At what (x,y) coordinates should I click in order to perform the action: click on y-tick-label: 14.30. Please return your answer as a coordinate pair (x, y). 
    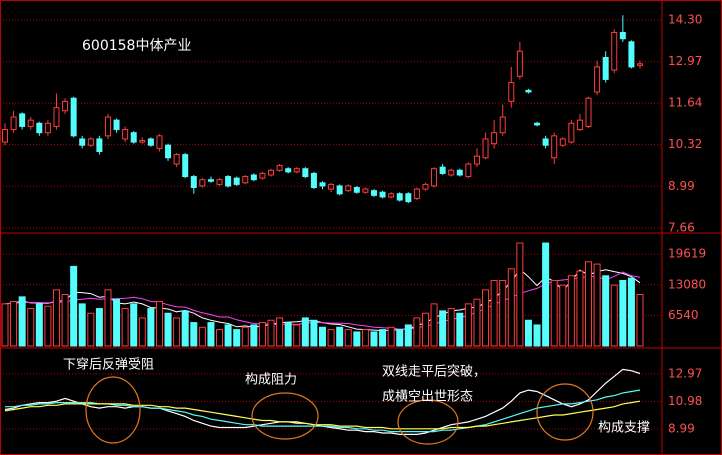
    Looking at the image, I should click on (685, 19).